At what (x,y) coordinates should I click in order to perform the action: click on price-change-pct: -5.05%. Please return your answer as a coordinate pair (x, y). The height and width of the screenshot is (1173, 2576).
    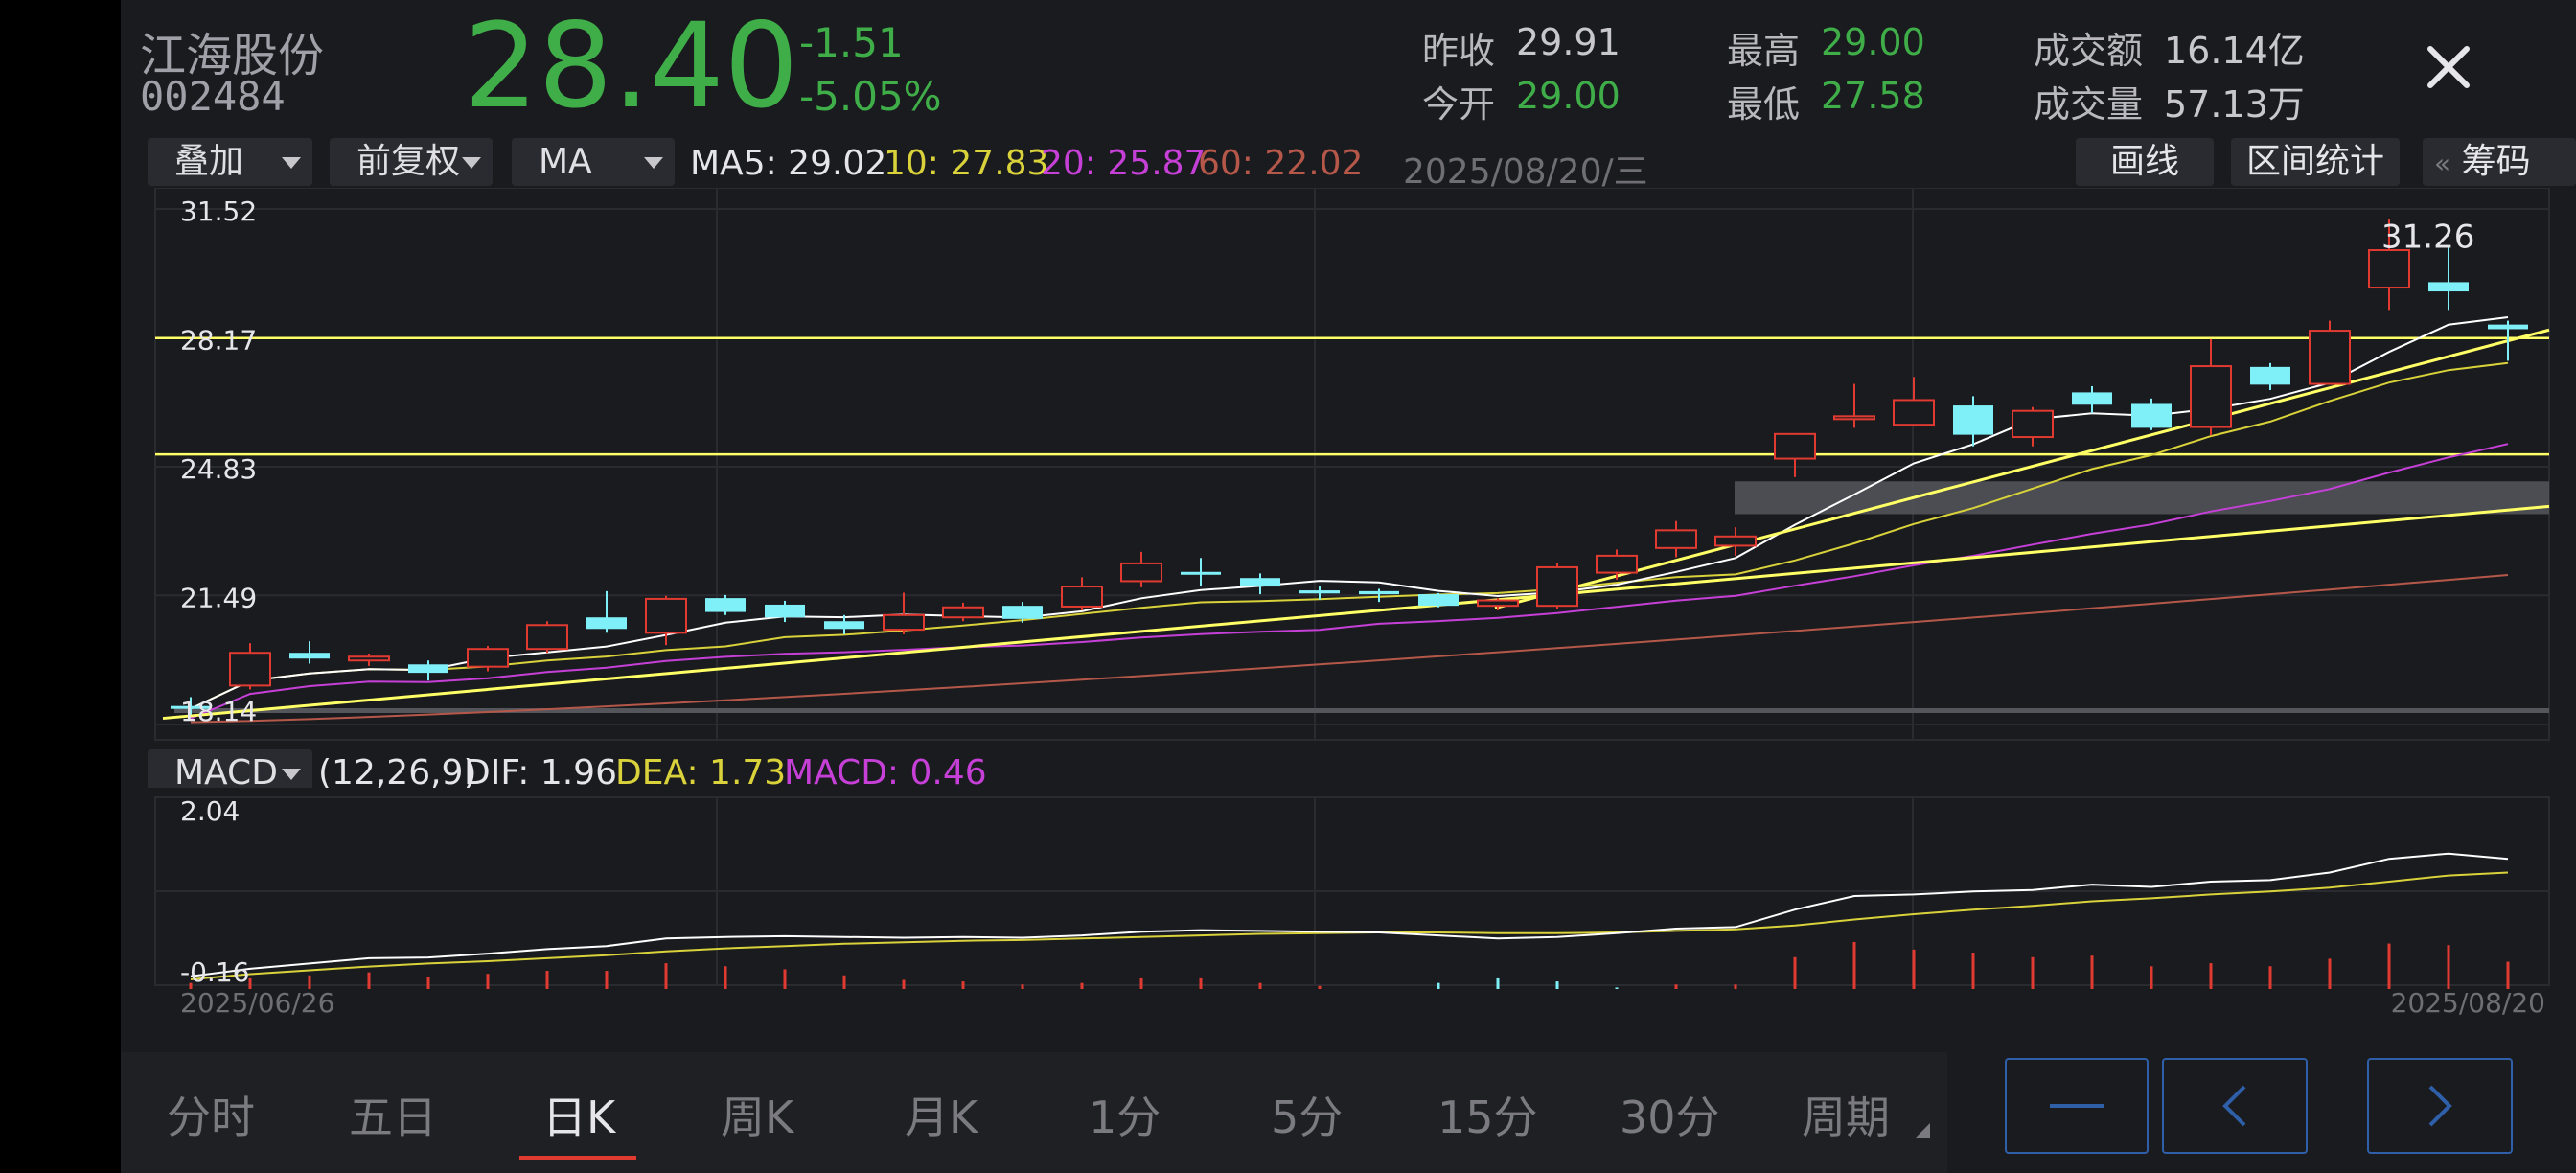
    Looking at the image, I should click on (870, 96).